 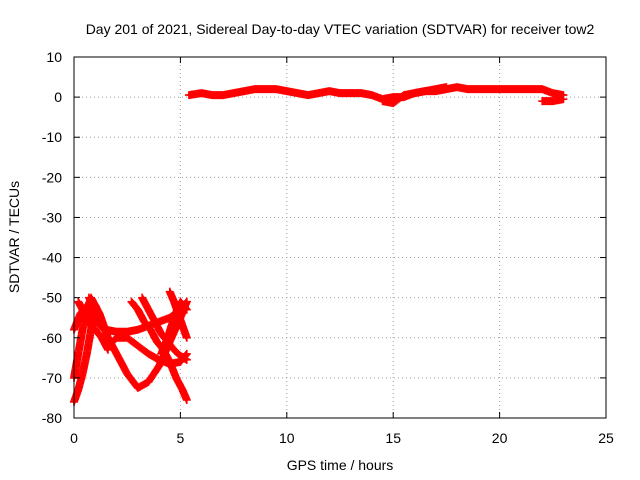 What do you see at coordinates (340, 465) in the screenshot?
I see `x-axis-title: GPS time / hours` at bounding box center [340, 465].